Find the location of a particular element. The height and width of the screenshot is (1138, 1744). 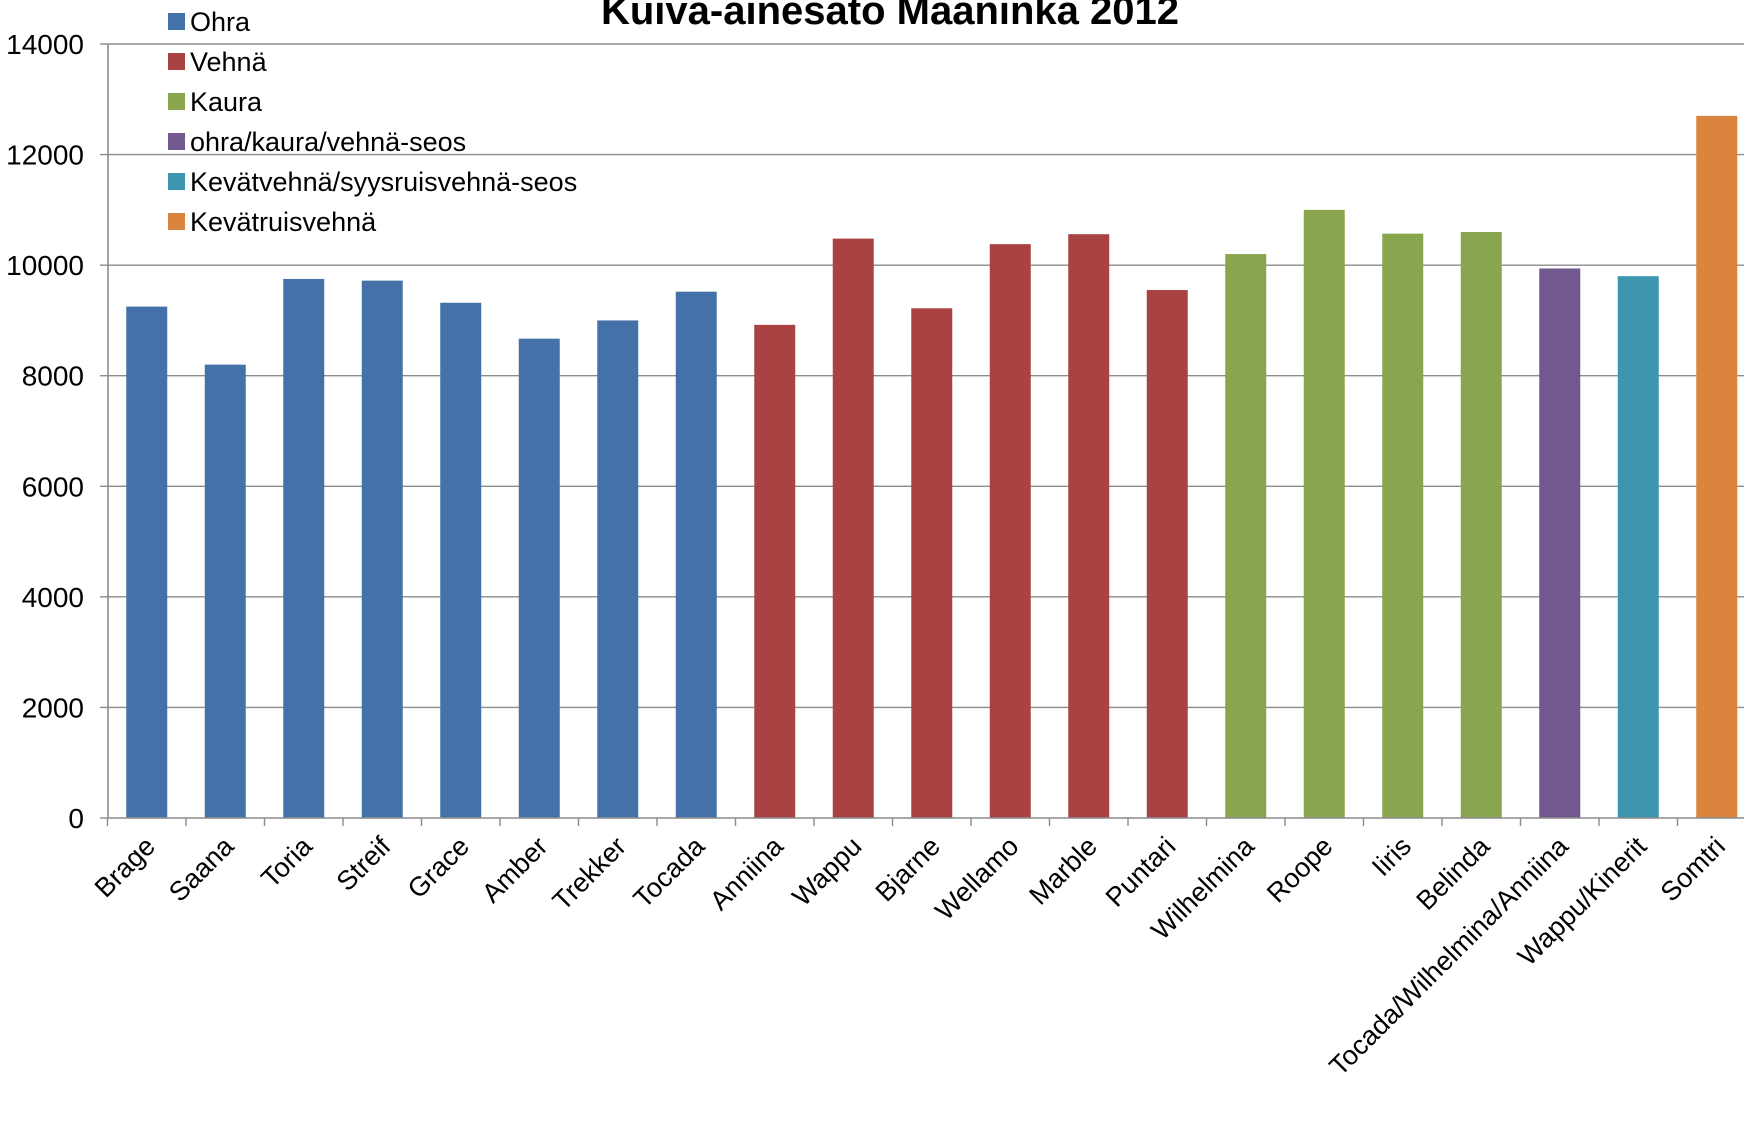

y-tick-label: 10000 is located at coordinates (45, 265).